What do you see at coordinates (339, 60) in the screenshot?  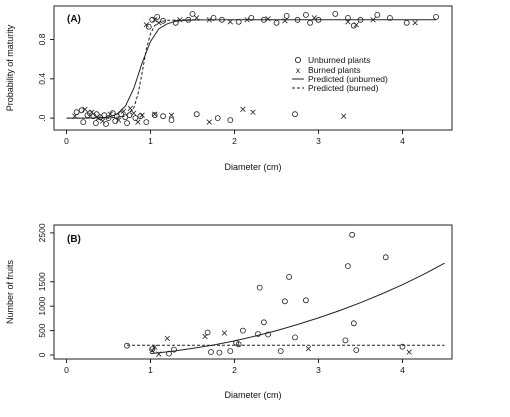 I see `legend-unburned-label: Unburned plants` at bounding box center [339, 60].